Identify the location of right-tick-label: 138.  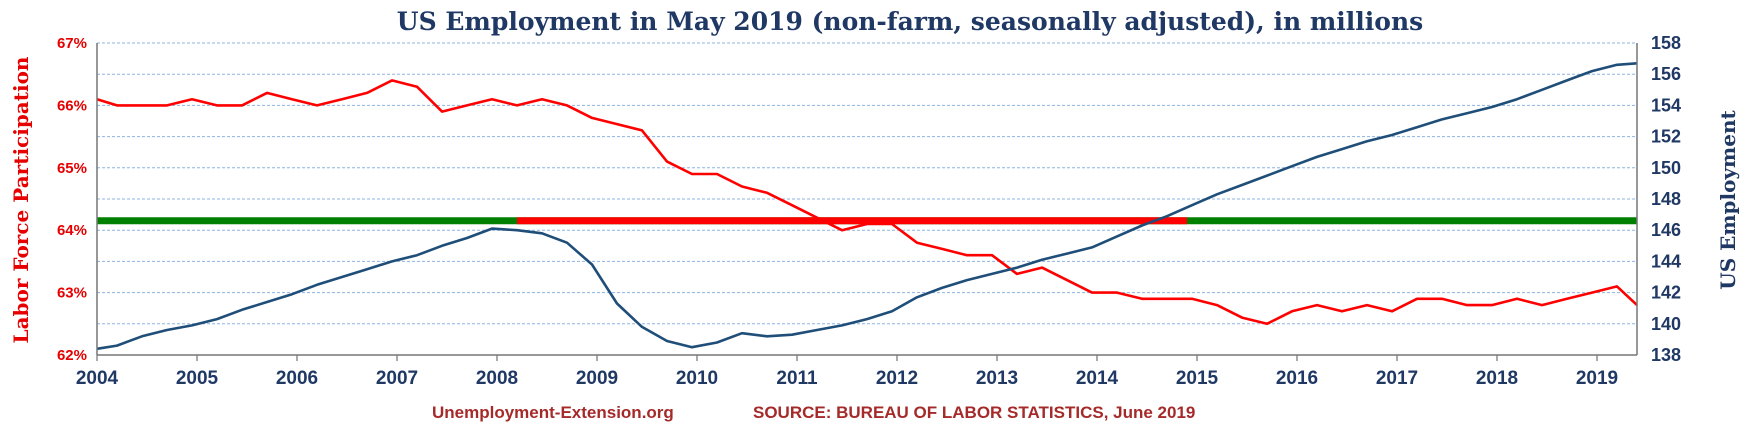
(1666, 355).